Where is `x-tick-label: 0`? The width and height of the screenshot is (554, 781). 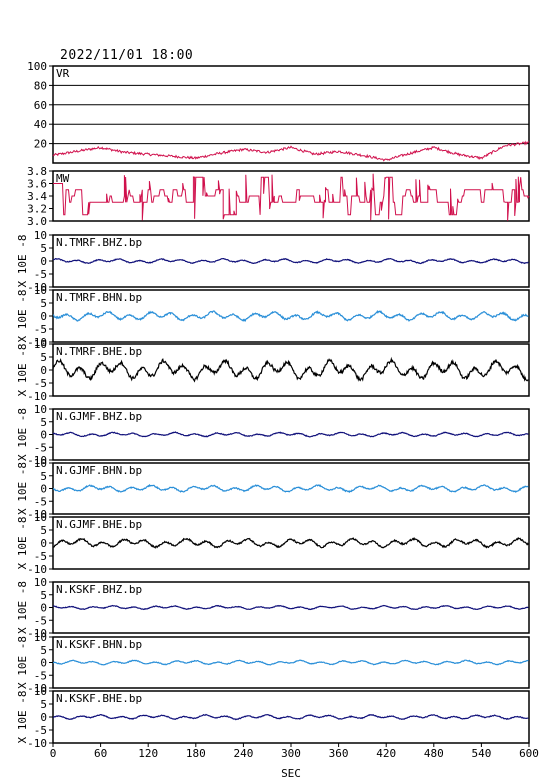 x-tick-label: 0 is located at coordinates (53, 753).